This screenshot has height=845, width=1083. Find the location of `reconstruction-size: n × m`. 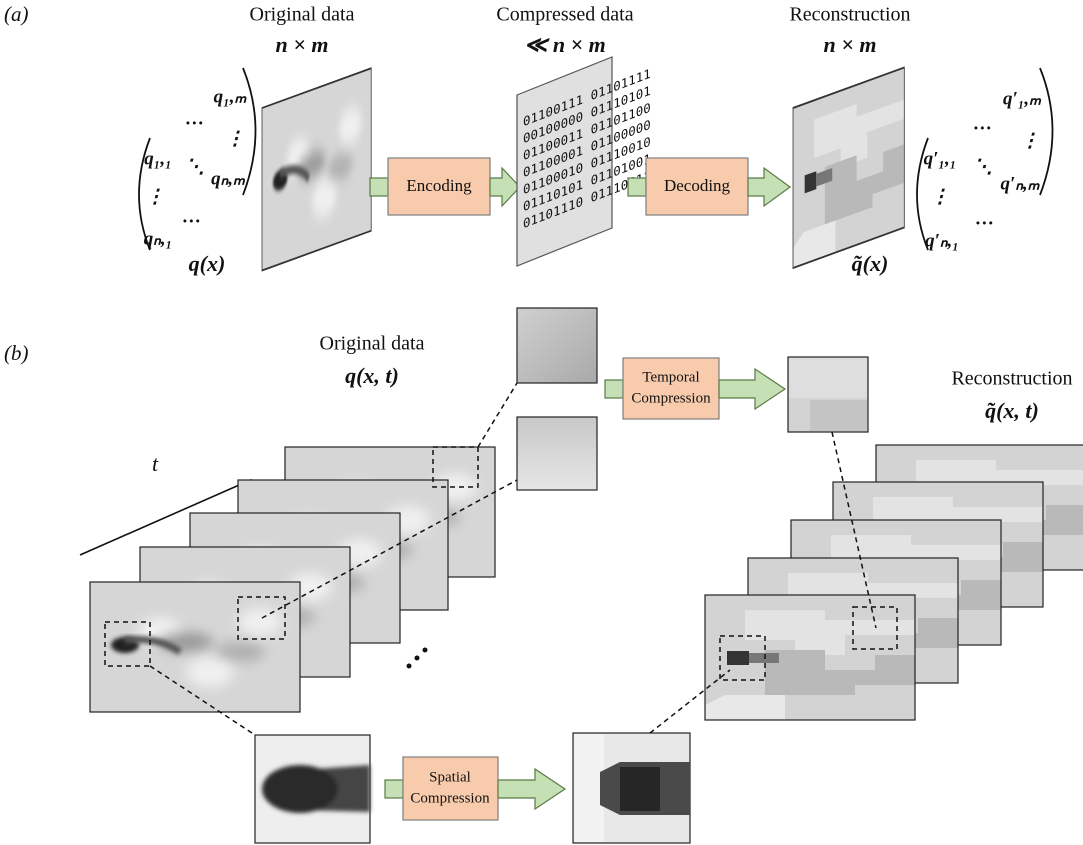

reconstruction-size: n × m is located at coordinates (850, 44).